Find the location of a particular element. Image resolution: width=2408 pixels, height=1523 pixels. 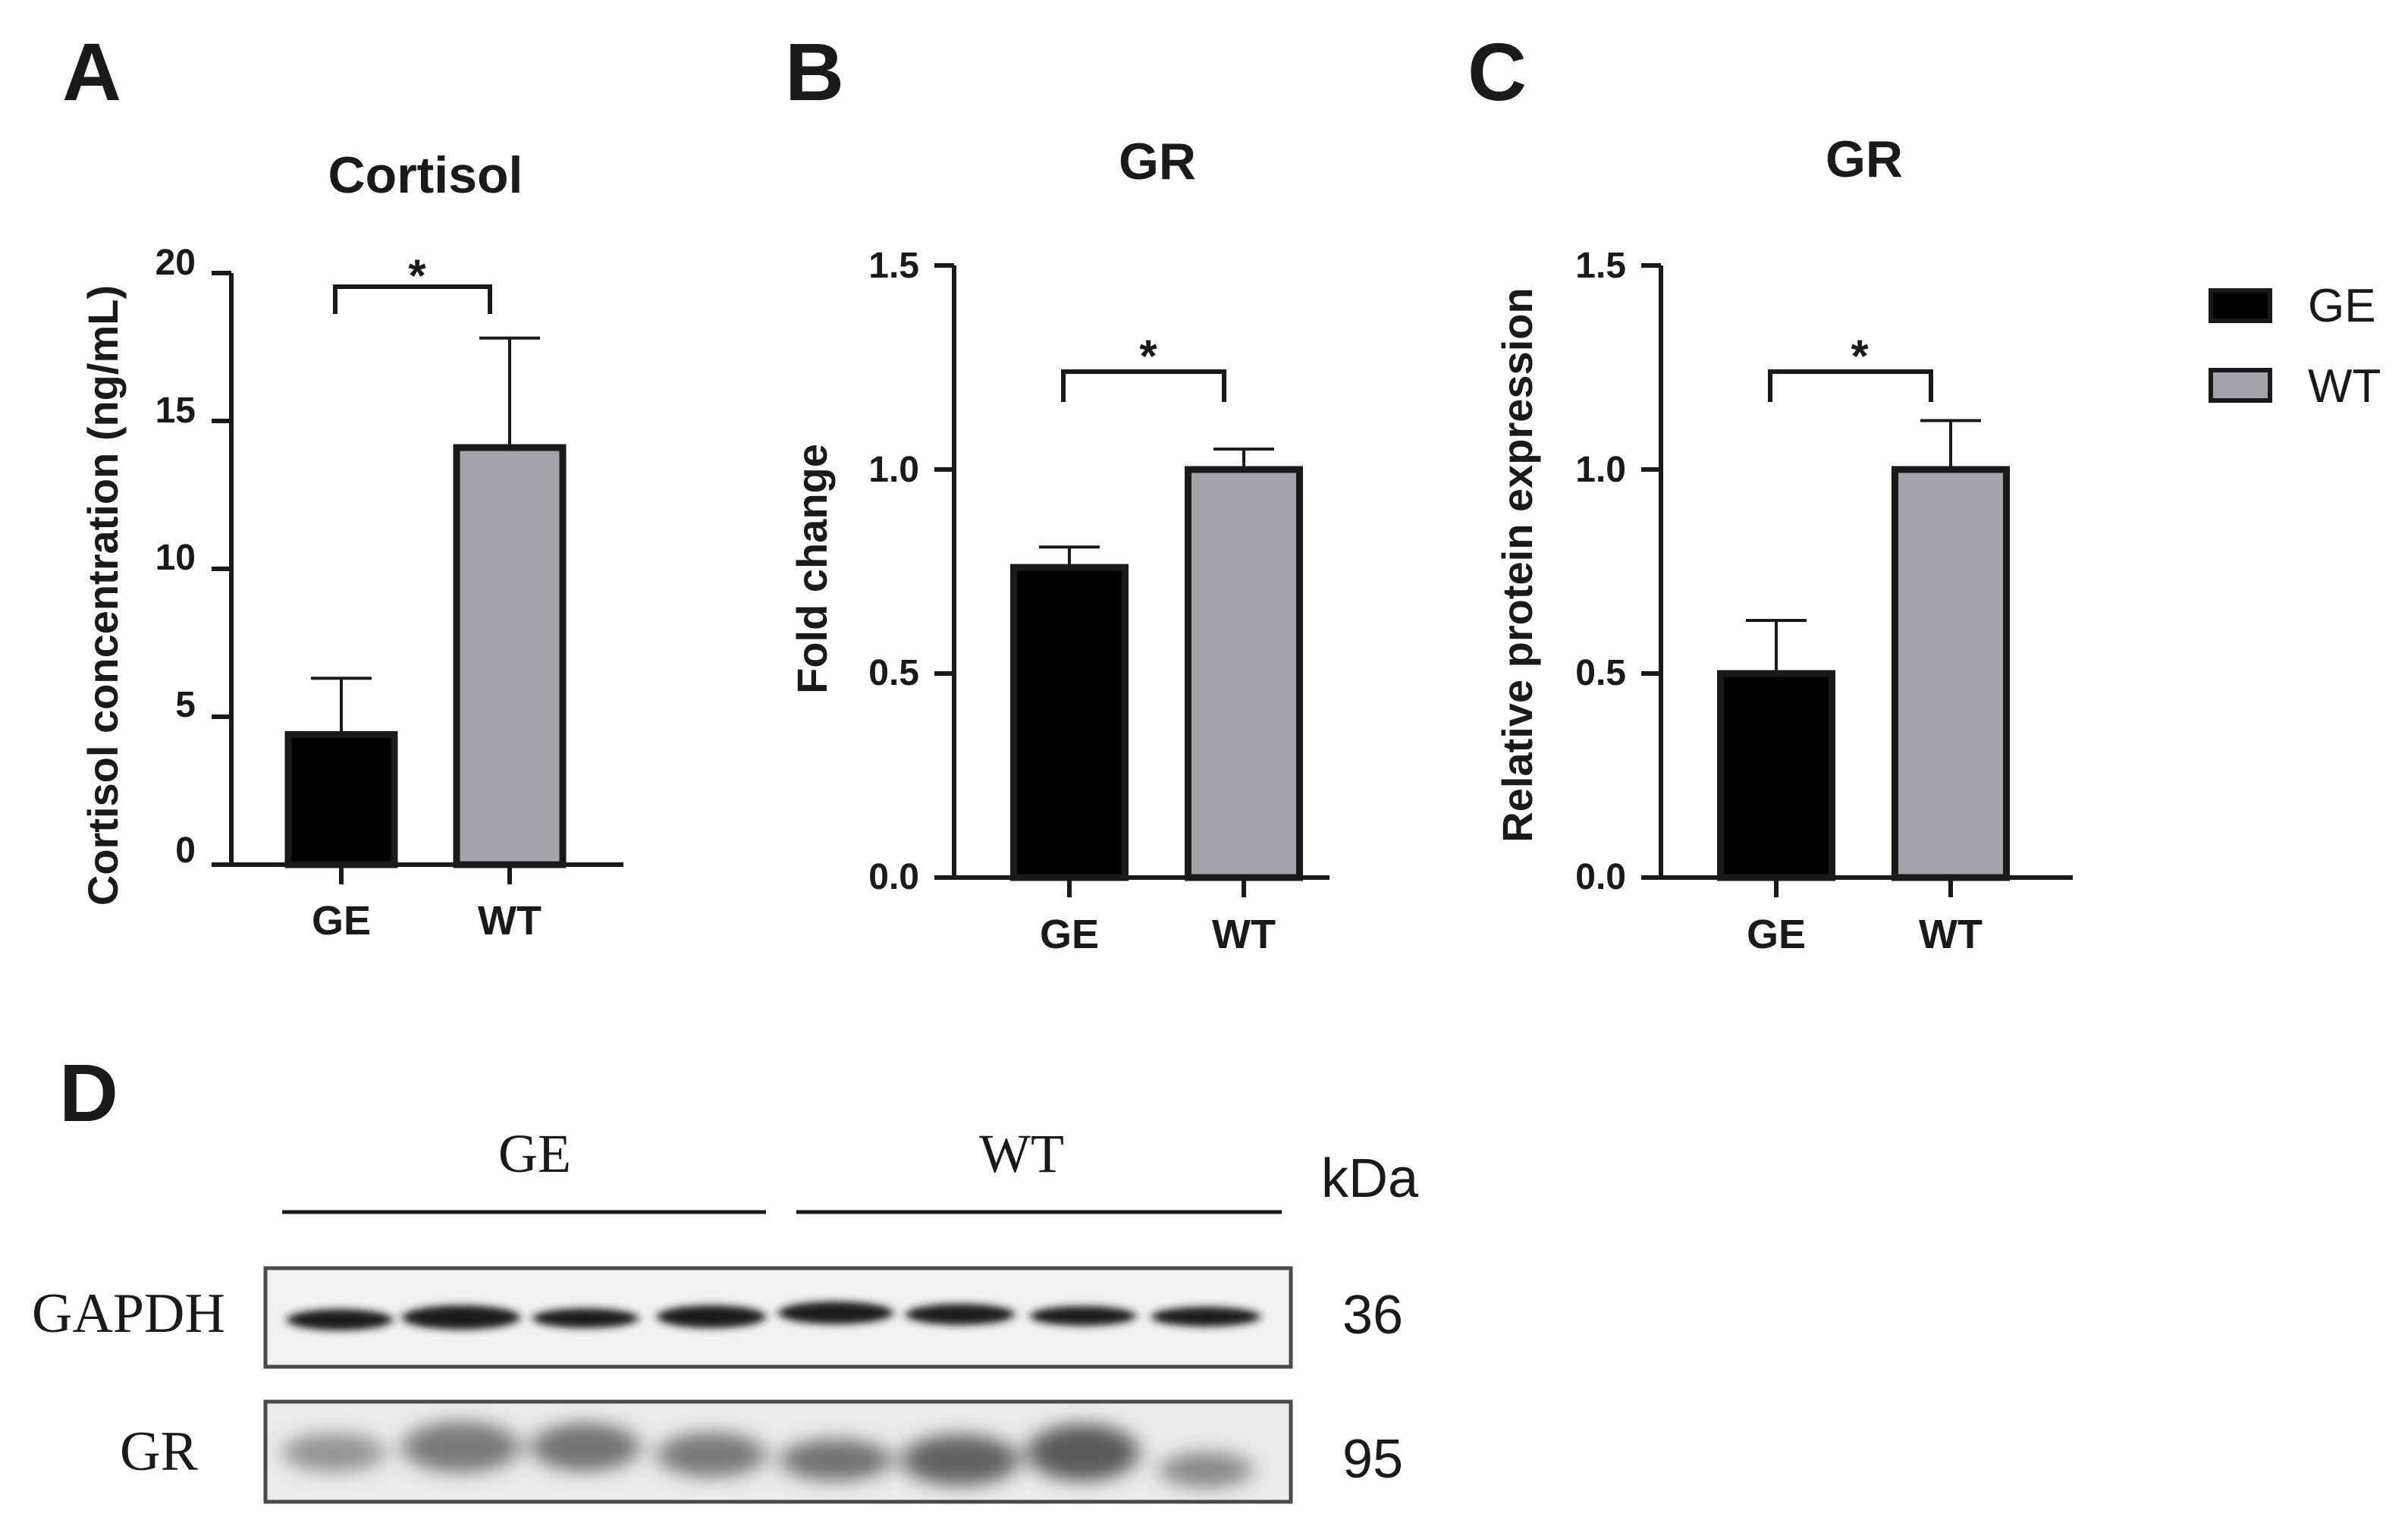

chart-c-xtick-ge: GE is located at coordinates (1776, 934).